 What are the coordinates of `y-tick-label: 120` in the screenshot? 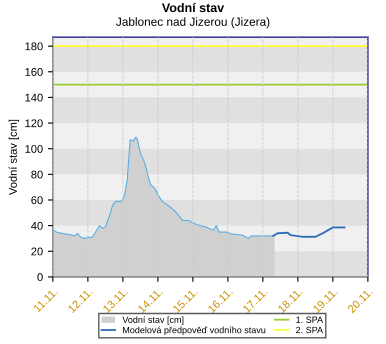 It's located at (34, 123).